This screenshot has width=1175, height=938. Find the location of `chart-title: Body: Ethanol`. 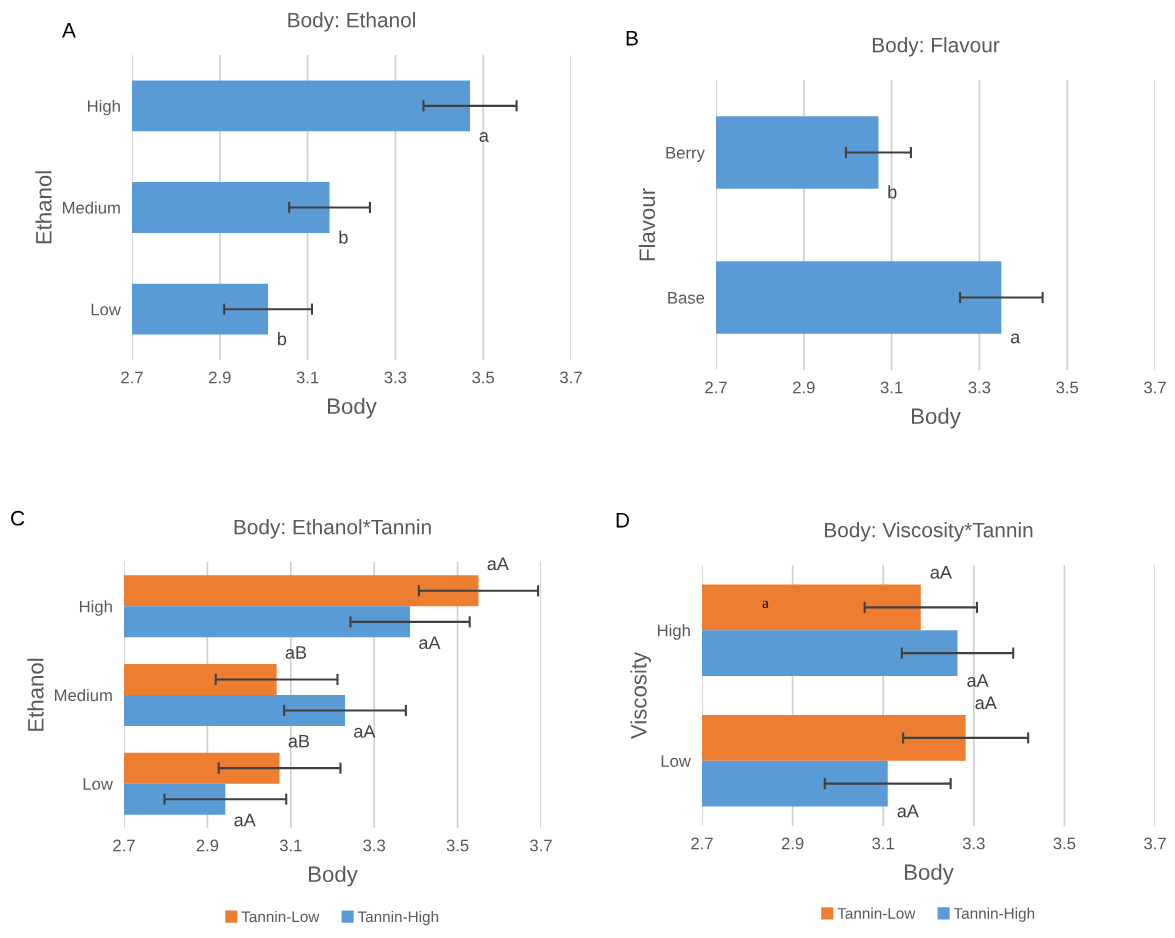

chart-title: Body: Ethanol is located at coordinates (351, 22).